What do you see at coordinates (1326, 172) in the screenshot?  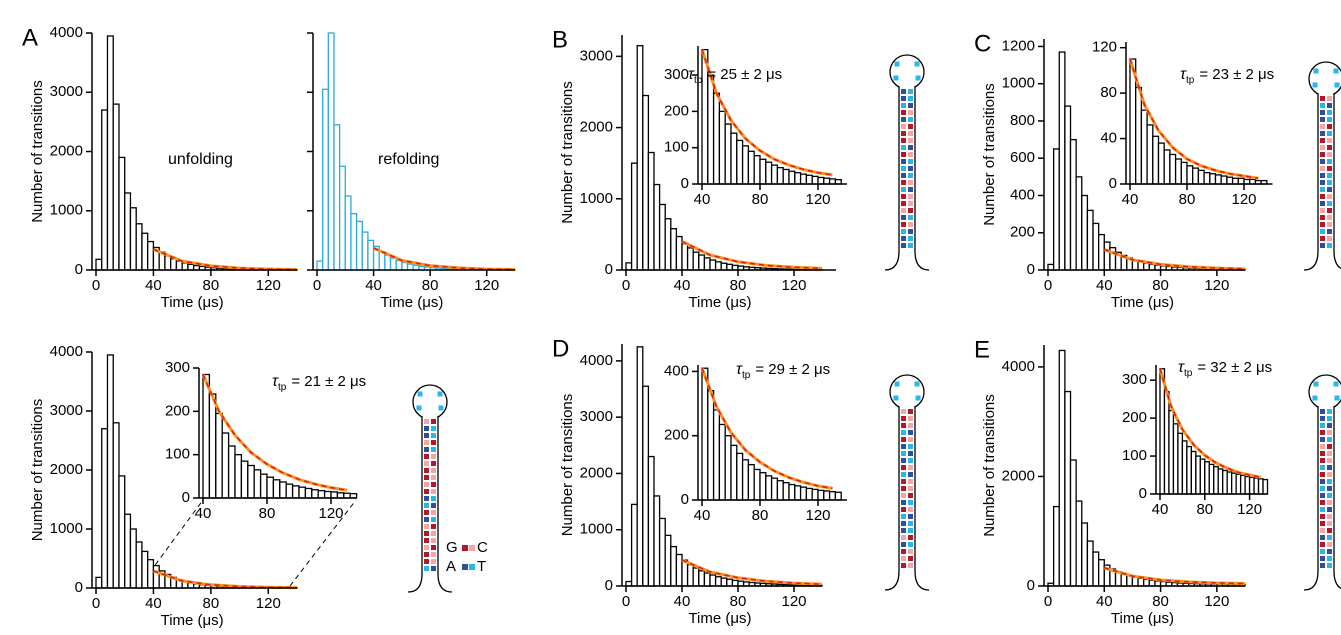 I see `stem` at bounding box center [1326, 172].